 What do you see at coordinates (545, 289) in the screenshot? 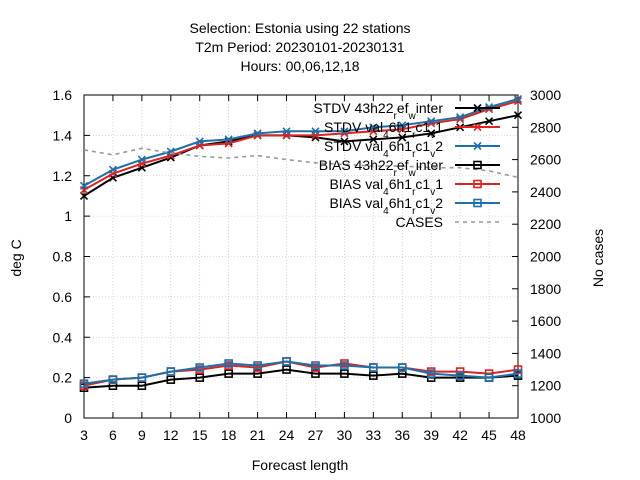
I see `y2-tick-label: 1800` at bounding box center [545, 289].